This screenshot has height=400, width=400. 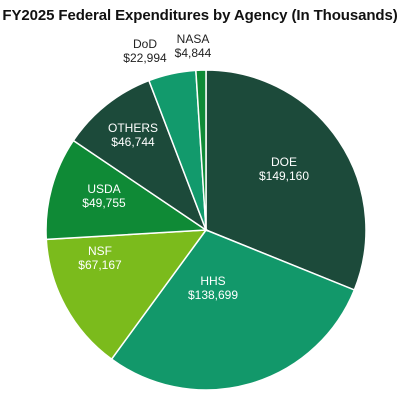 I want to click on slice-label-nsf: NSF $67,167, so click(x=100, y=258).